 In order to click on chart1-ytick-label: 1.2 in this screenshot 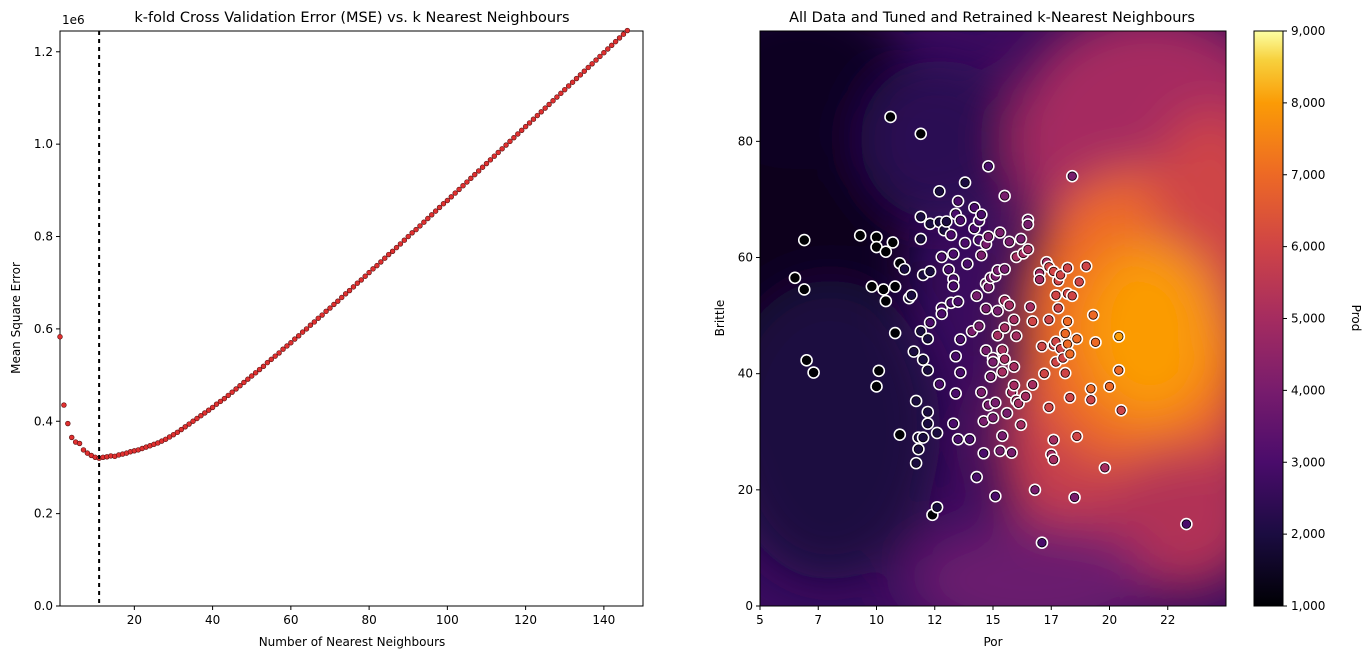, I will do `click(43, 52)`.